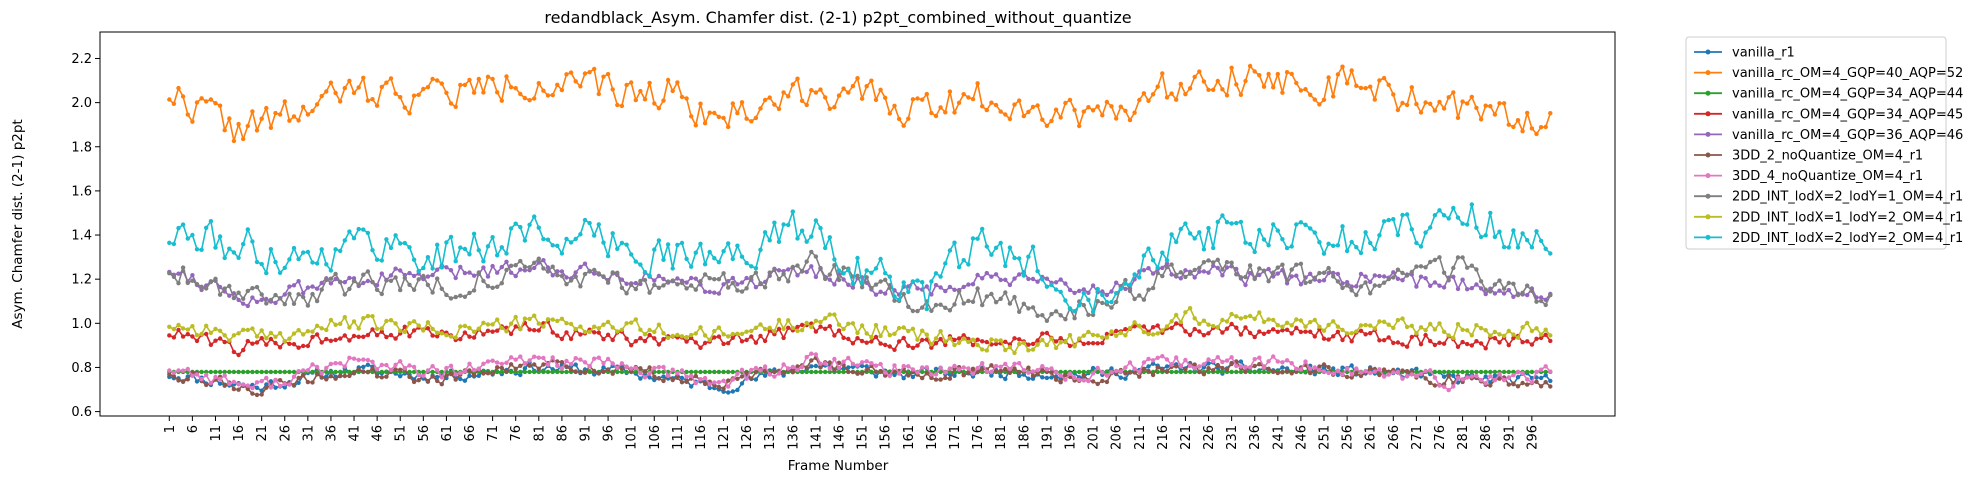 This screenshot has width=1987, height=483. What do you see at coordinates (216, 433) in the screenshot?
I see `x-tick-label: 11` at bounding box center [216, 433].